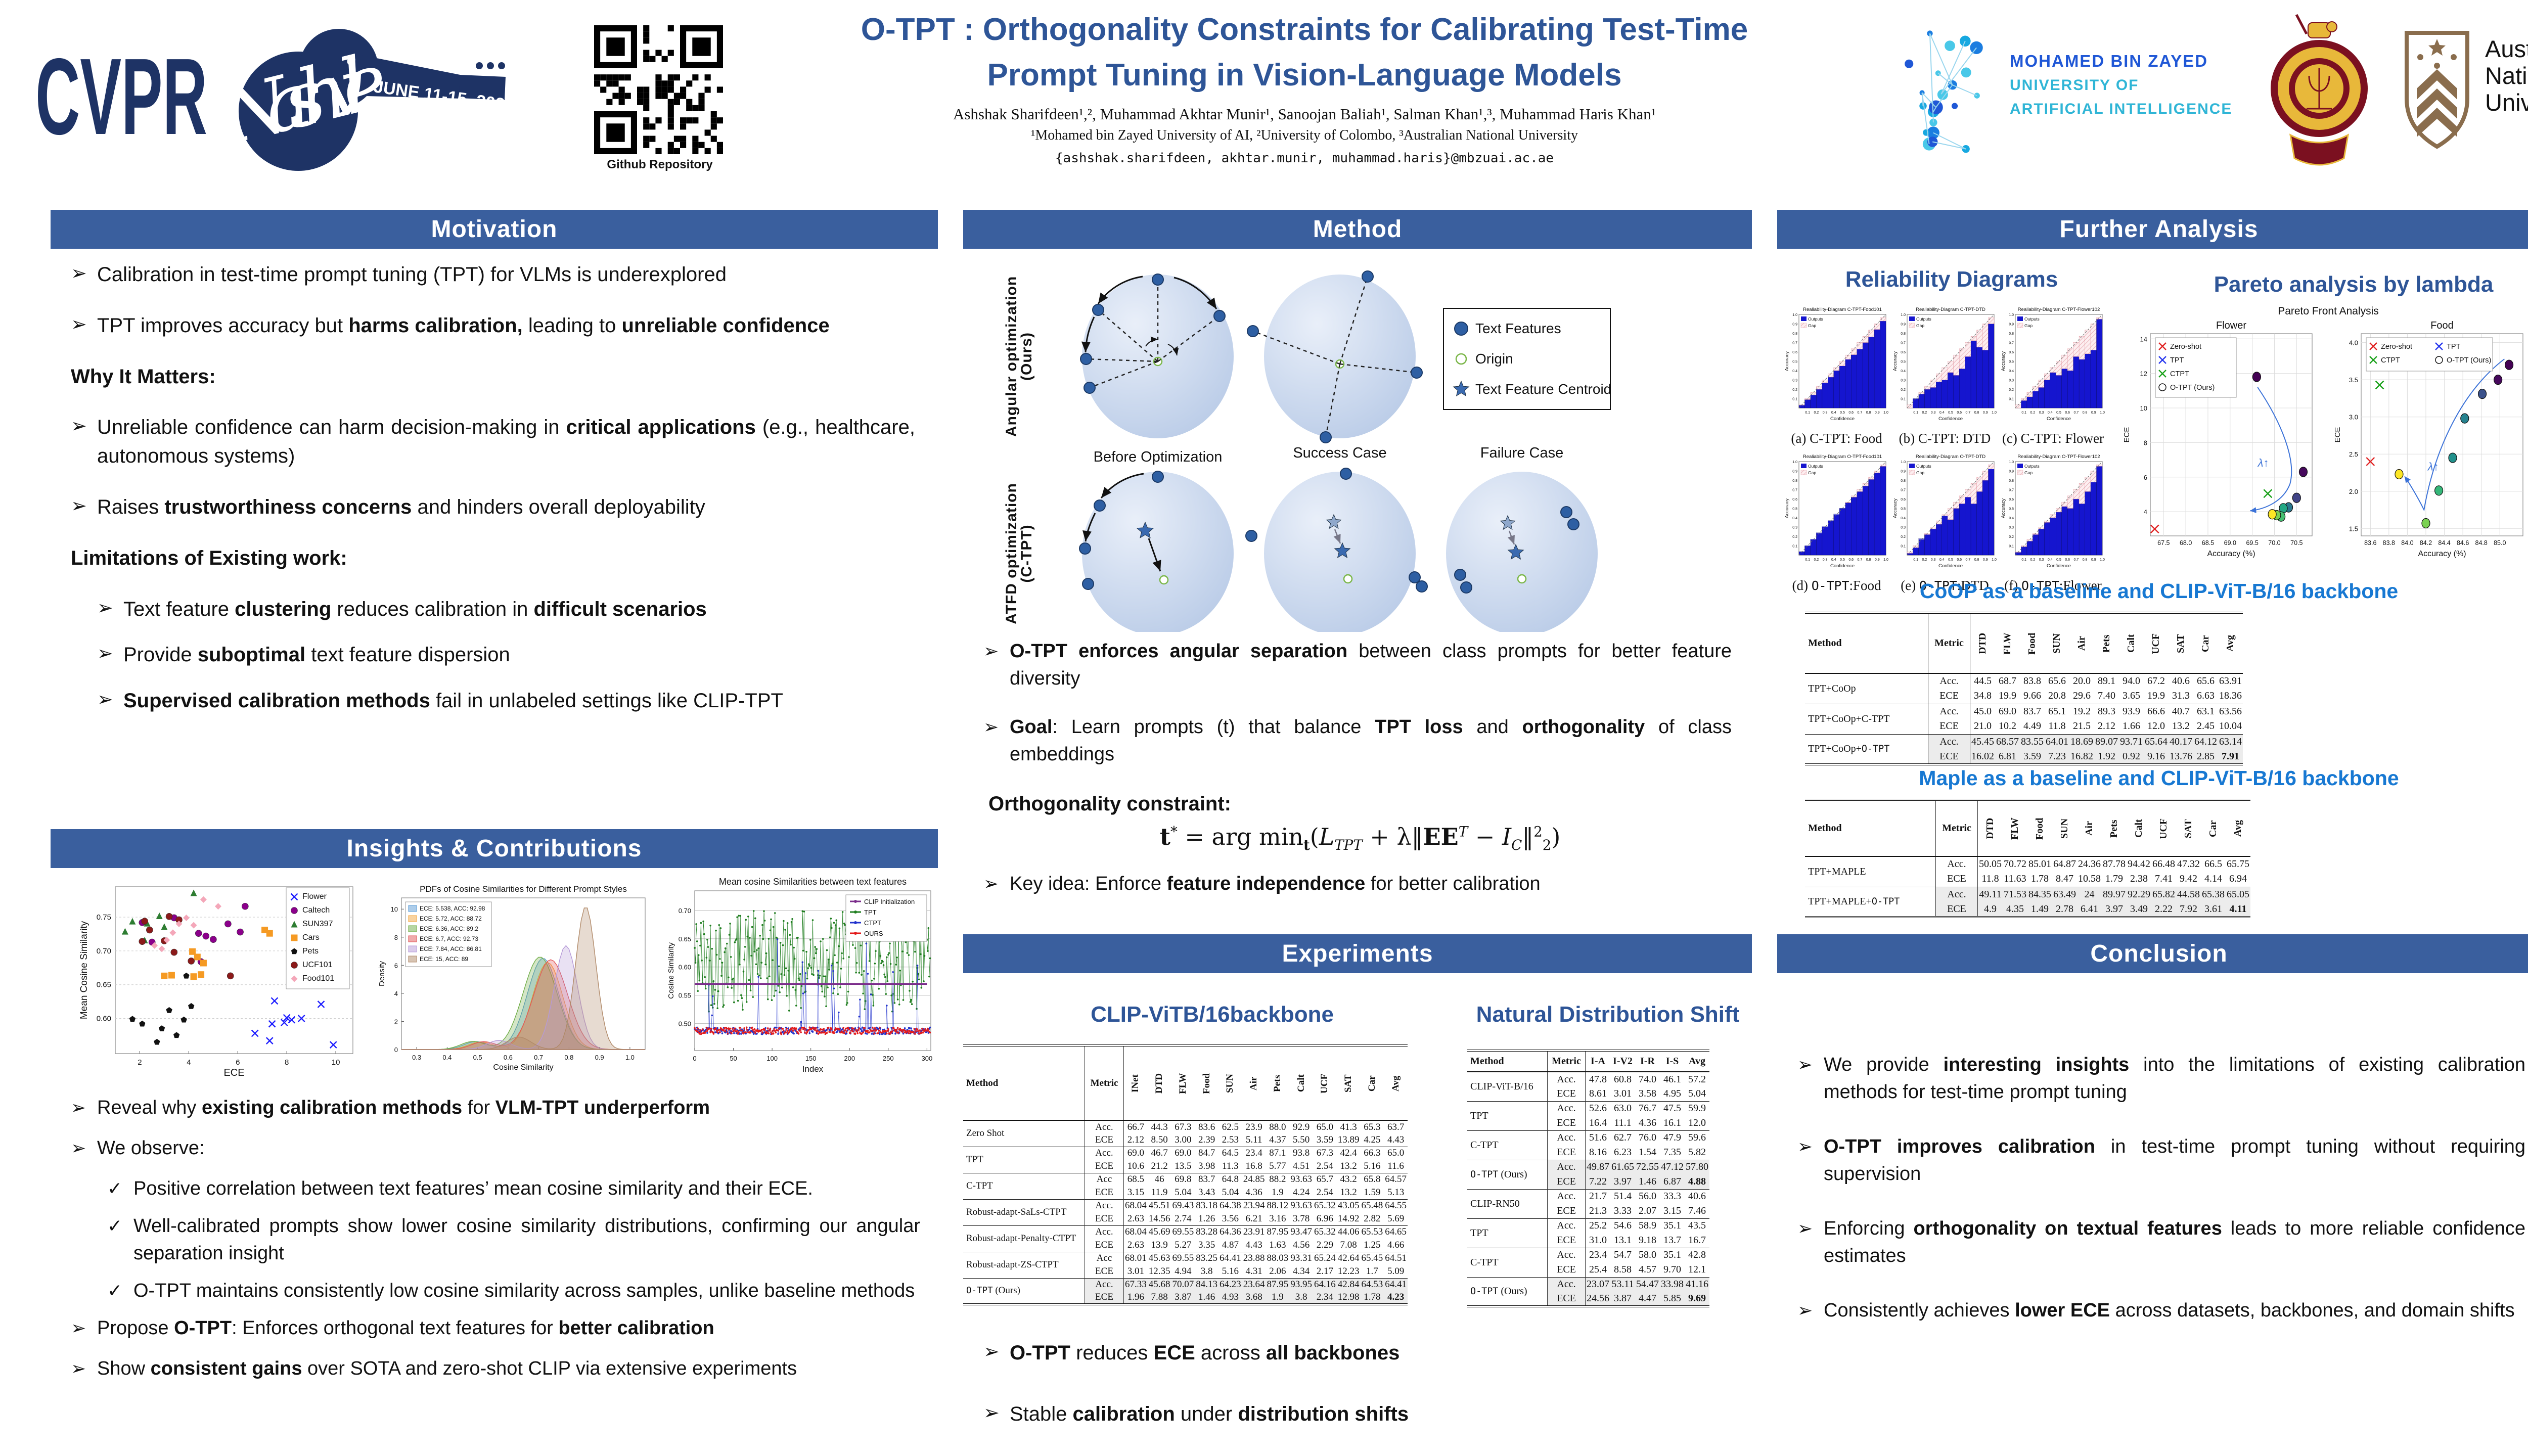 The width and height of the screenshot is (2528, 1456). I want to click on table-cell: 23.64, so click(1254, 1284).